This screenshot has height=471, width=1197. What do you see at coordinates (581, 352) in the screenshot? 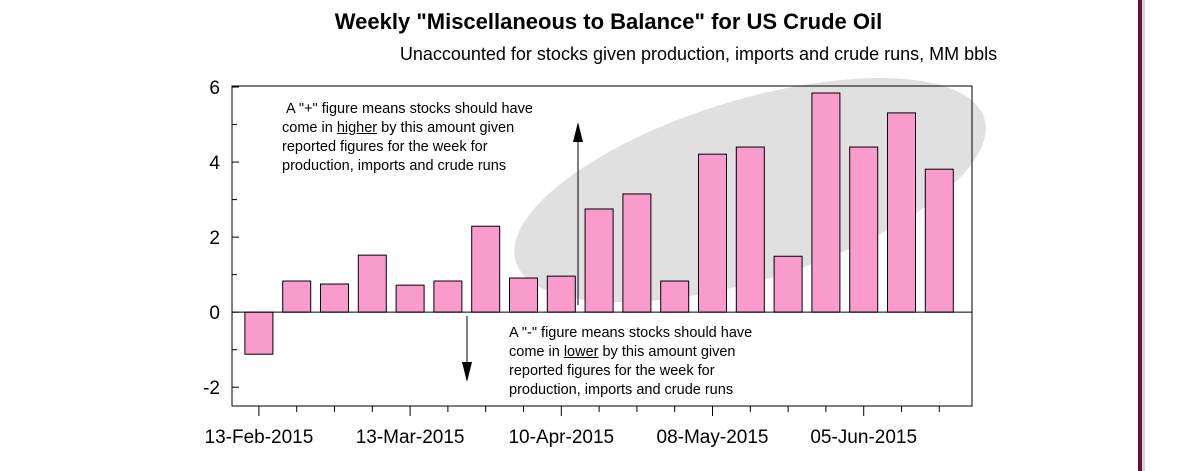
I see `annotation-emphasis: lower` at bounding box center [581, 352].